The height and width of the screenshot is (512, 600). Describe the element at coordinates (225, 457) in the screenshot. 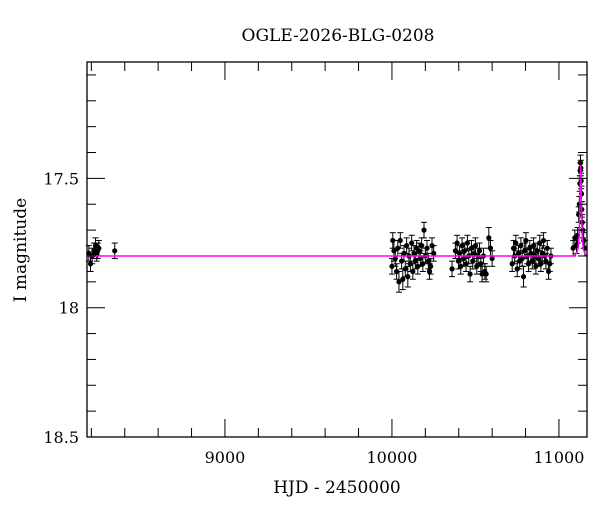

I see `x-tick-label: 9000` at that location.